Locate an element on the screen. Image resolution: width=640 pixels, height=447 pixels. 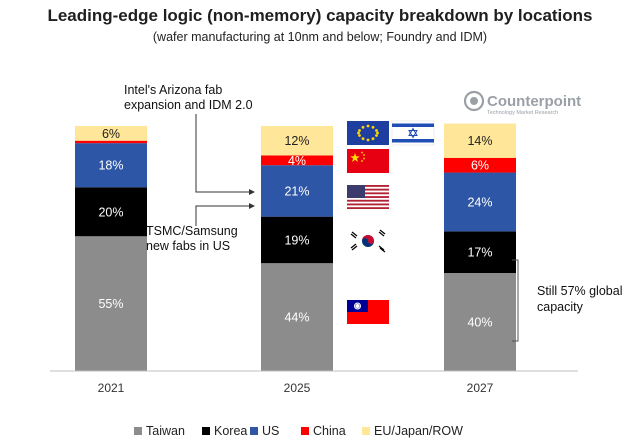
bar-segment-korea-2025 is located at coordinates (297, 240).